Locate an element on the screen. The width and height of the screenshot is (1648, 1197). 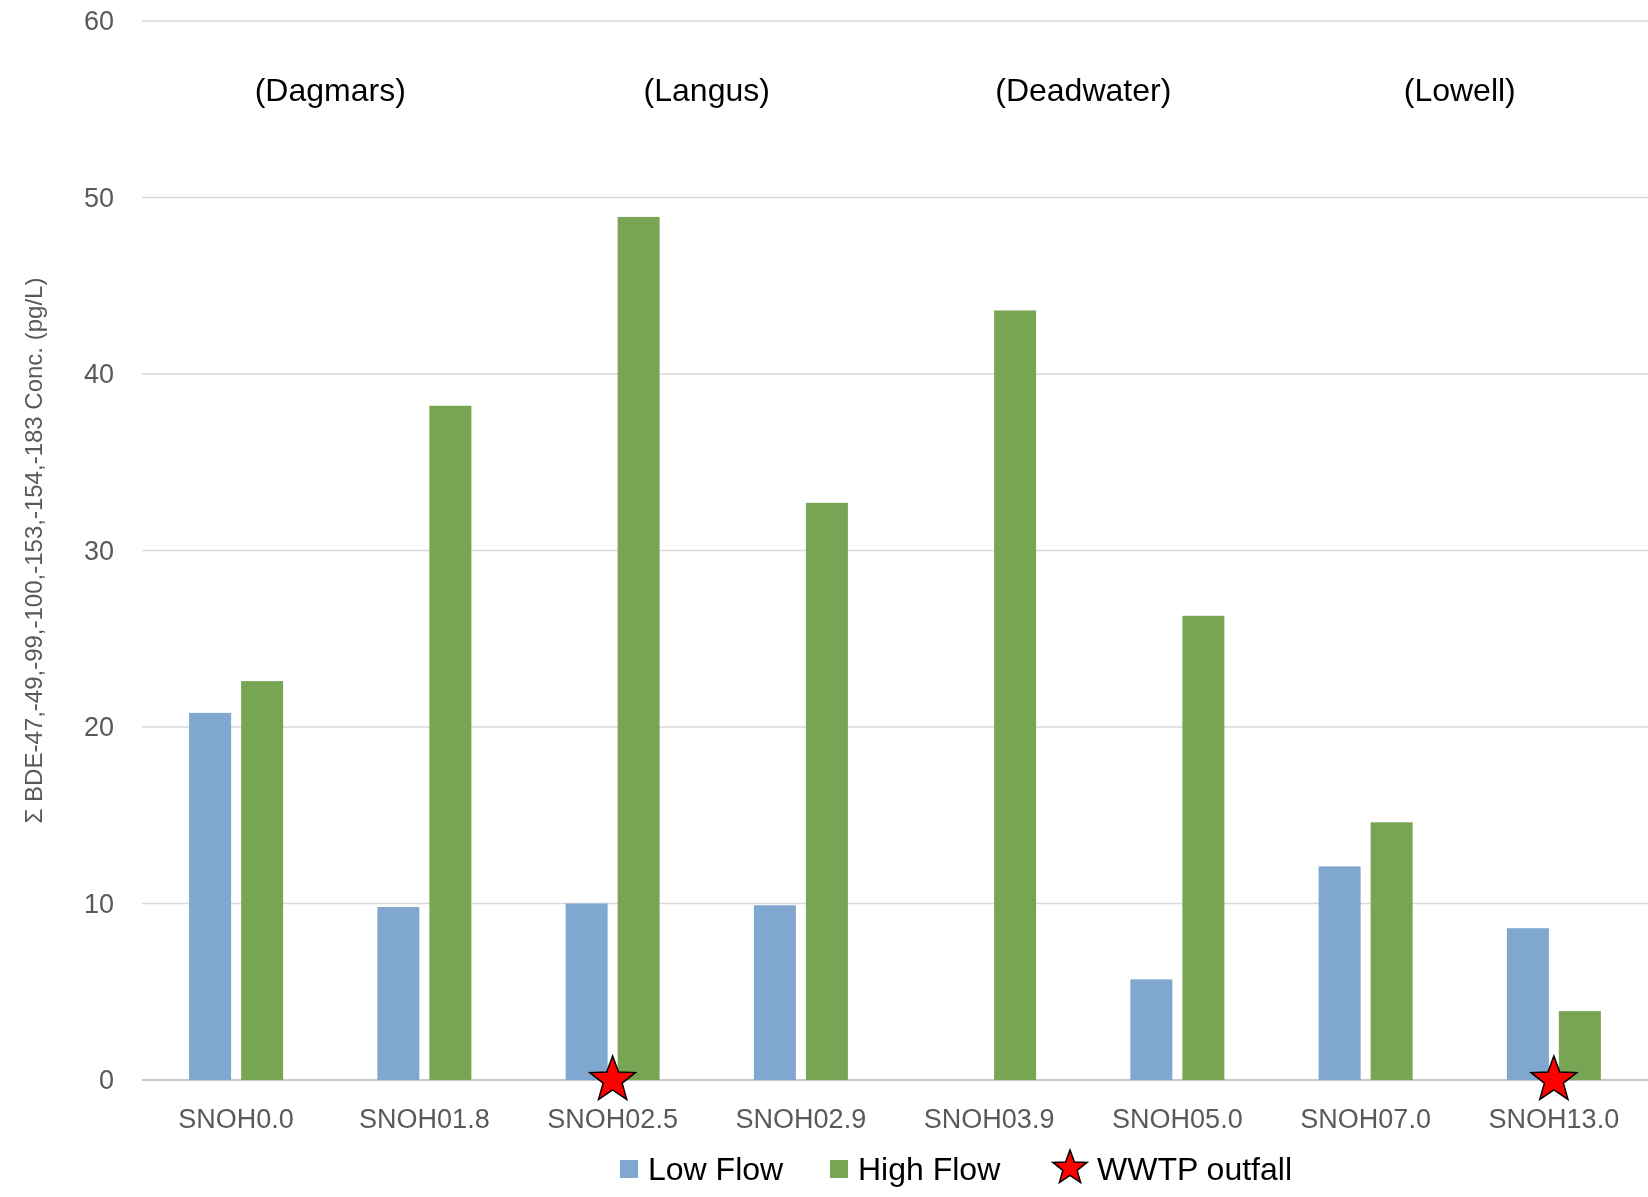
x-tick-label: SNOH13.0 is located at coordinates (1554, 1119).